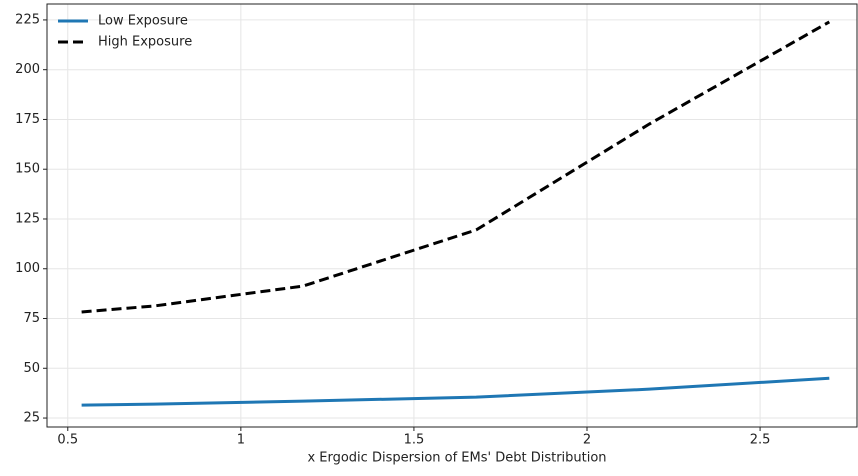 The image size is (858, 476). Describe the element at coordinates (145, 42) in the screenshot. I see `legend-label: High Exposure` at that location.